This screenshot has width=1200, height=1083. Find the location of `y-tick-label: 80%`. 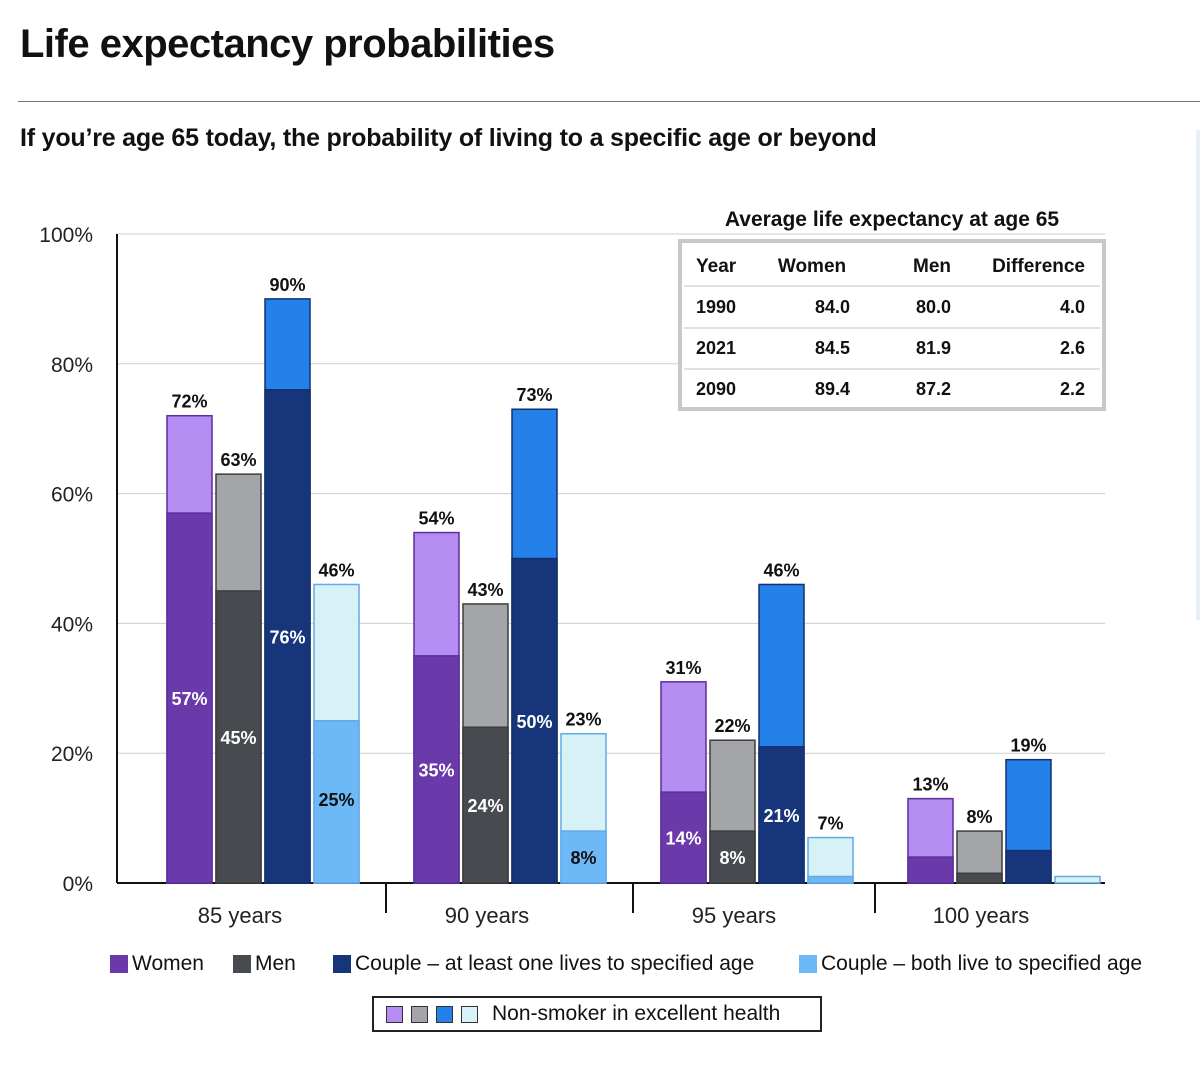

y-tick-label: 80% is located at coordinates (72, 365).